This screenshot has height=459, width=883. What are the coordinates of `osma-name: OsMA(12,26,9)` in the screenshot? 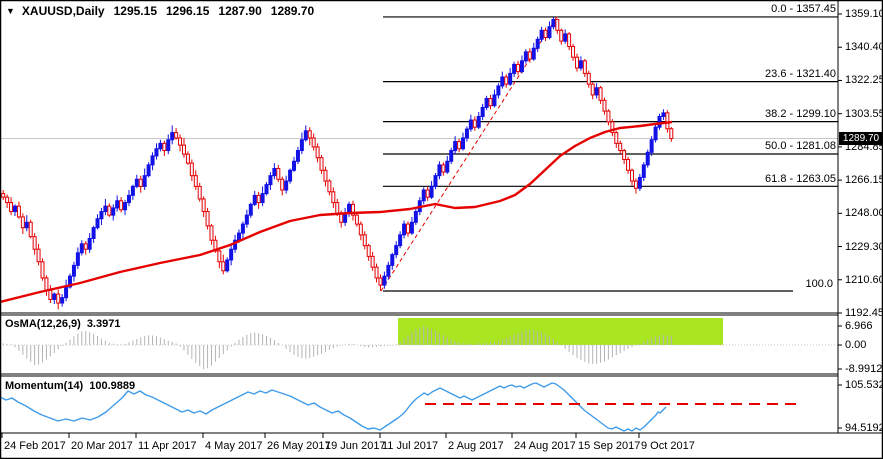 It's located at (43, 324).